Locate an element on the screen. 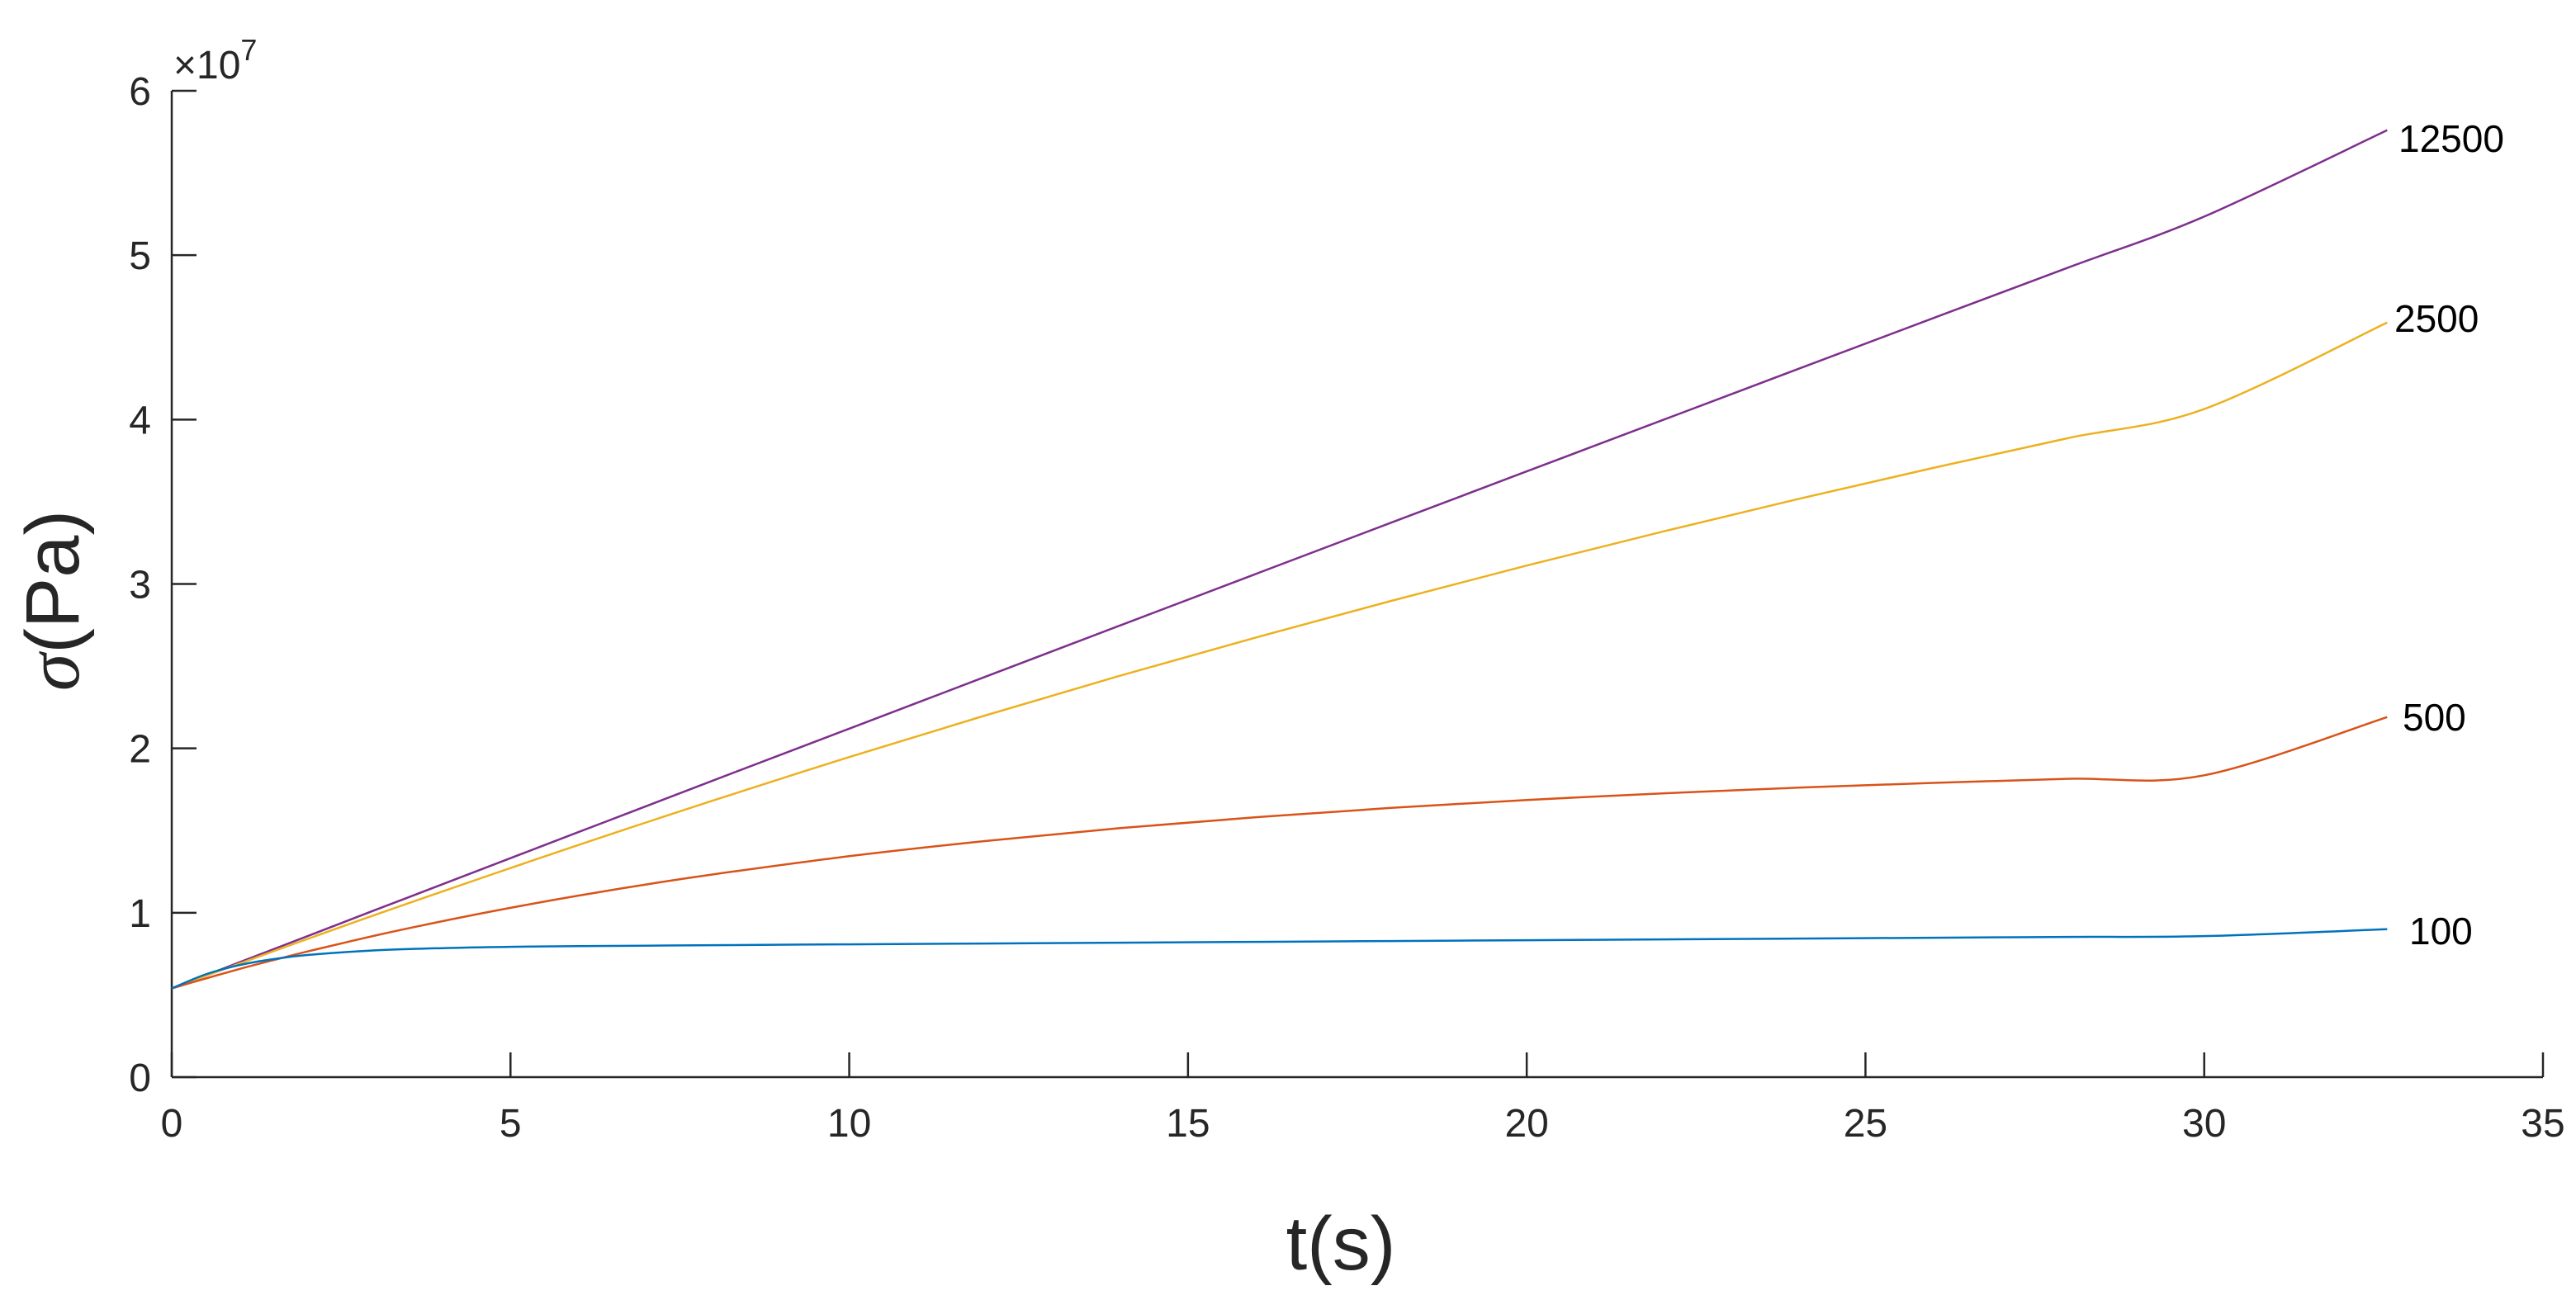 This screenshot has width=2576, height=1300. x-tick-label: 0 is located at coordinates (172, 1124).